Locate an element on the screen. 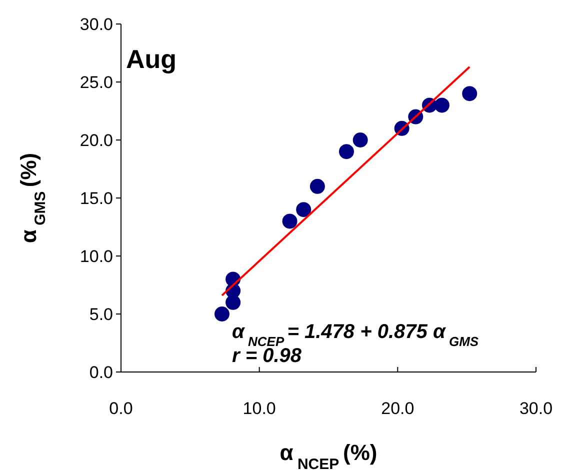 This screenshot has height=470, width=565. y-tick-label: 5.0 is located at coordinates (101, 314).